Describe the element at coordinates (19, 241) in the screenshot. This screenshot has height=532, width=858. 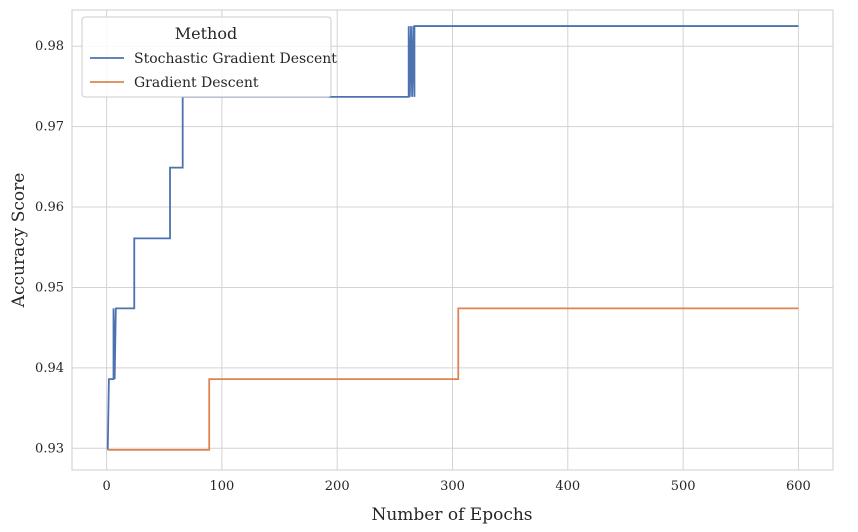
I see `y-axis-label: Accuracy Score` at that location.